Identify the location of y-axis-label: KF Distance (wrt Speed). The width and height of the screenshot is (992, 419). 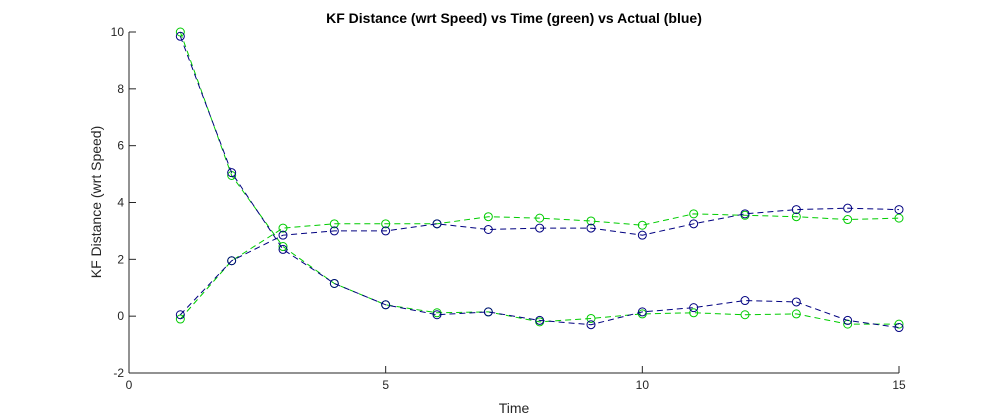
(96, 202).